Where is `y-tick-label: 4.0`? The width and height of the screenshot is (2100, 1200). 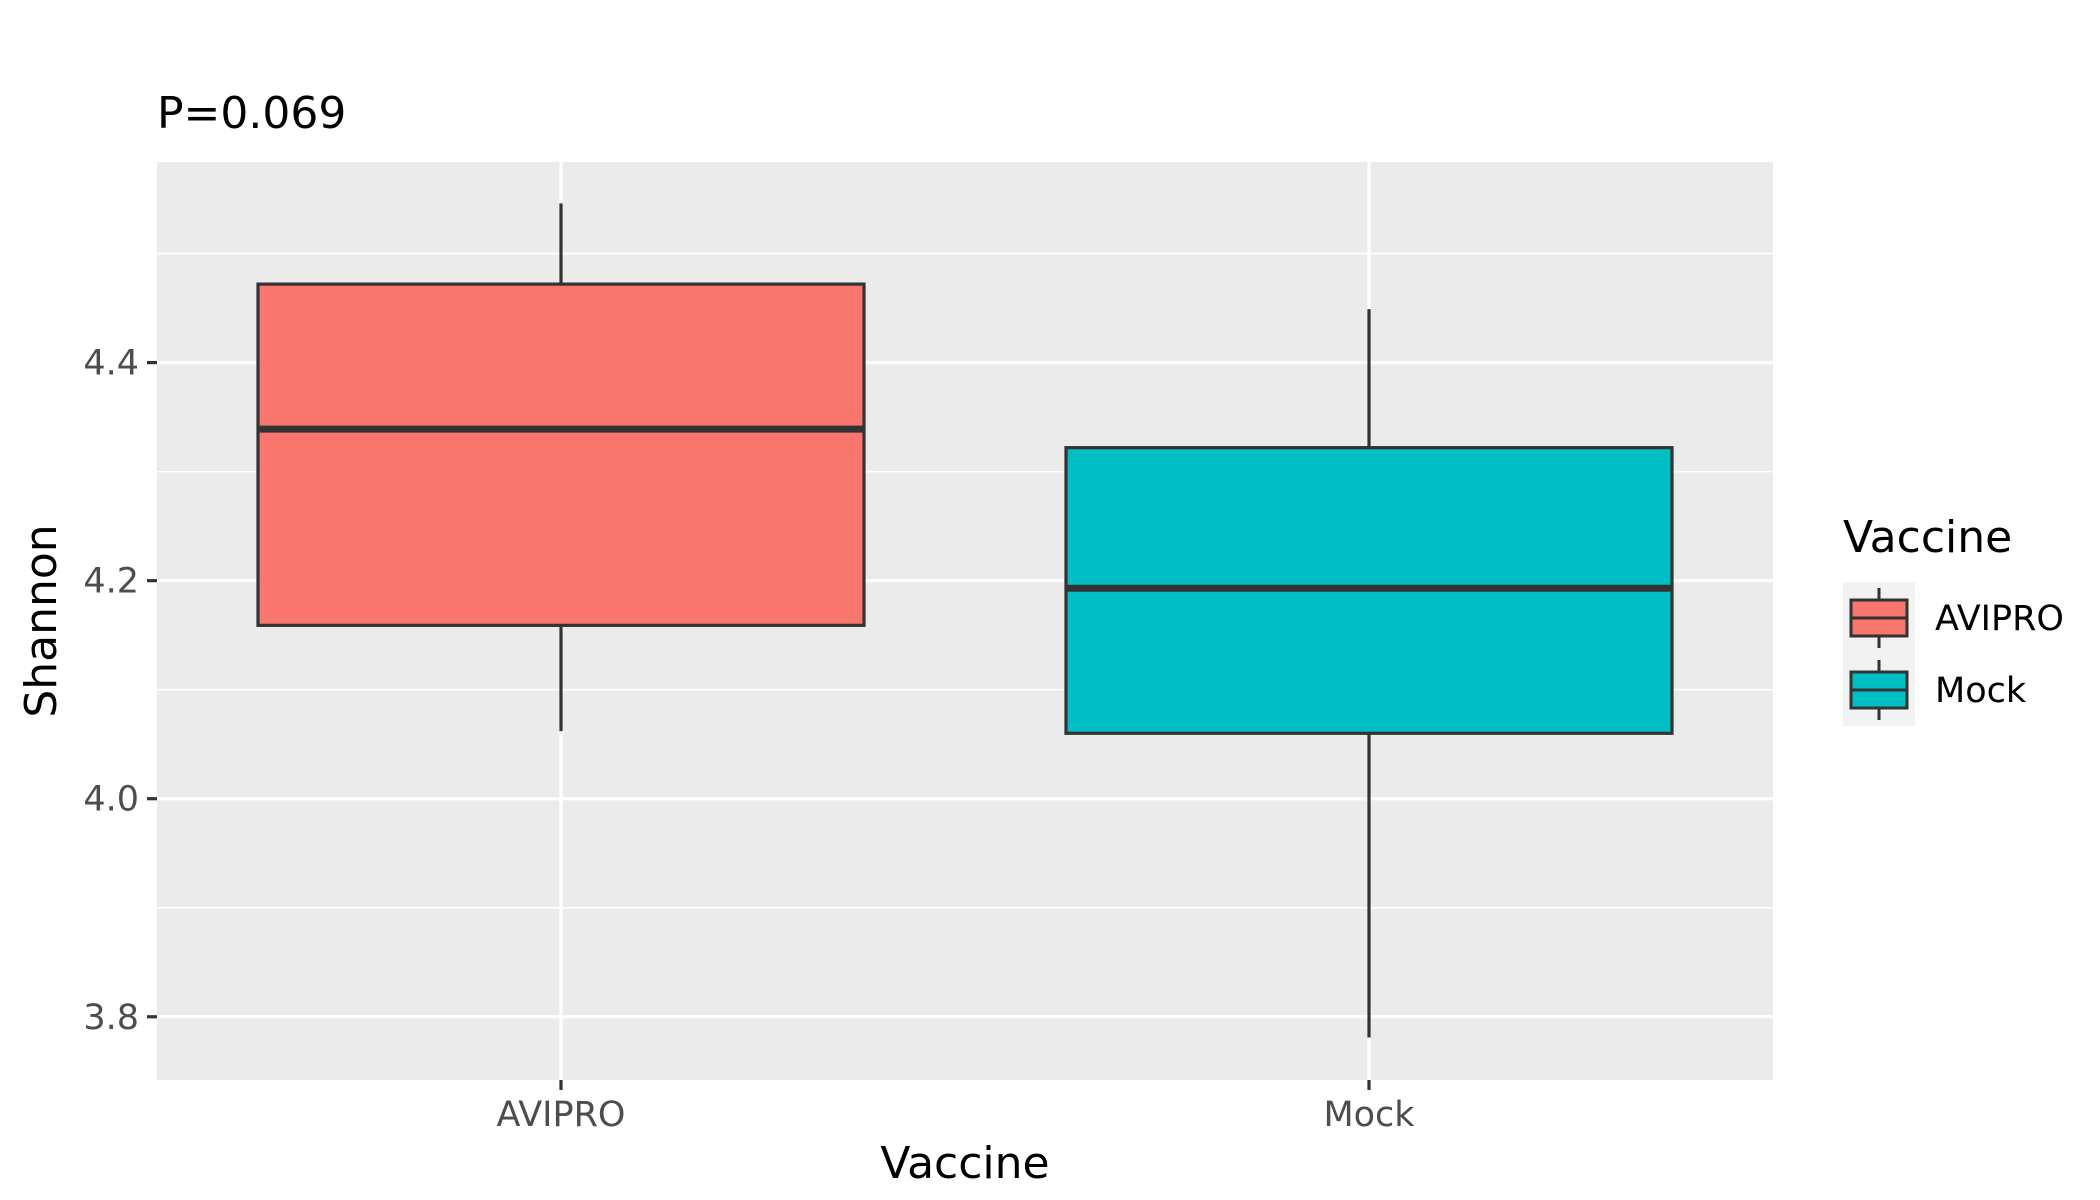 y-tick-label: 4.0 is located at coordinates (111, 800).